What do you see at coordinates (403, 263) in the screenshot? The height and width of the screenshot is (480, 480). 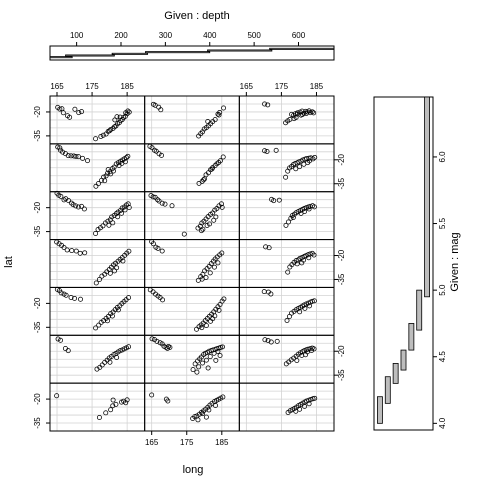 I see `mag-panel-frame` at bounding box center [403, 263].